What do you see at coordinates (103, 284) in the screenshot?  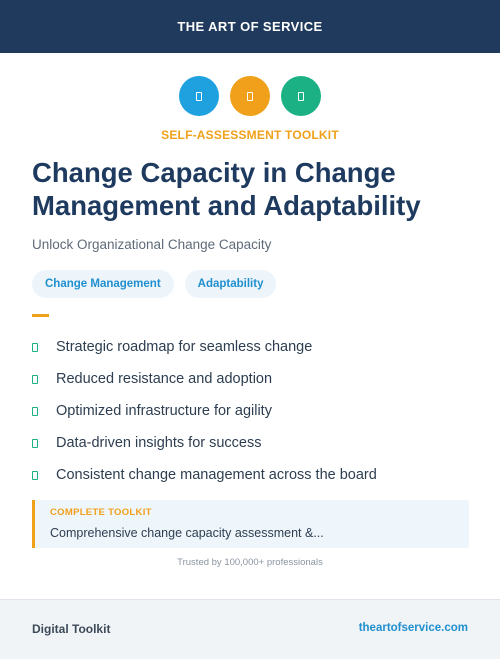 I see `tag-change-management: Change Management` at bounding box center [103, 284].